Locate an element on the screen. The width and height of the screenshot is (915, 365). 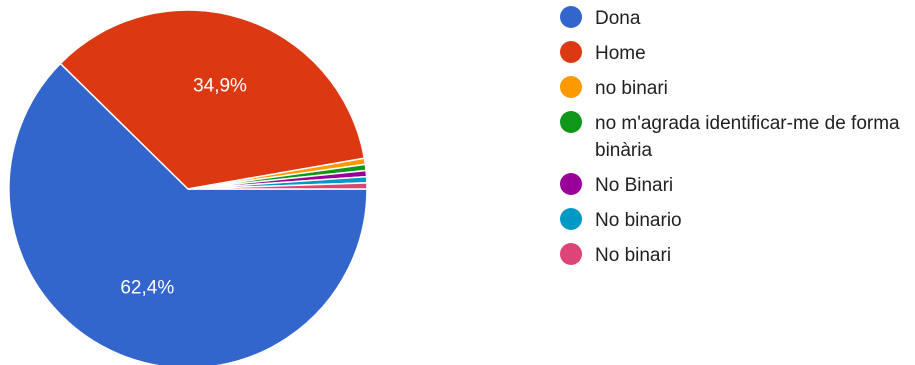
legend-label: Home is located at coordinates (620, 53).